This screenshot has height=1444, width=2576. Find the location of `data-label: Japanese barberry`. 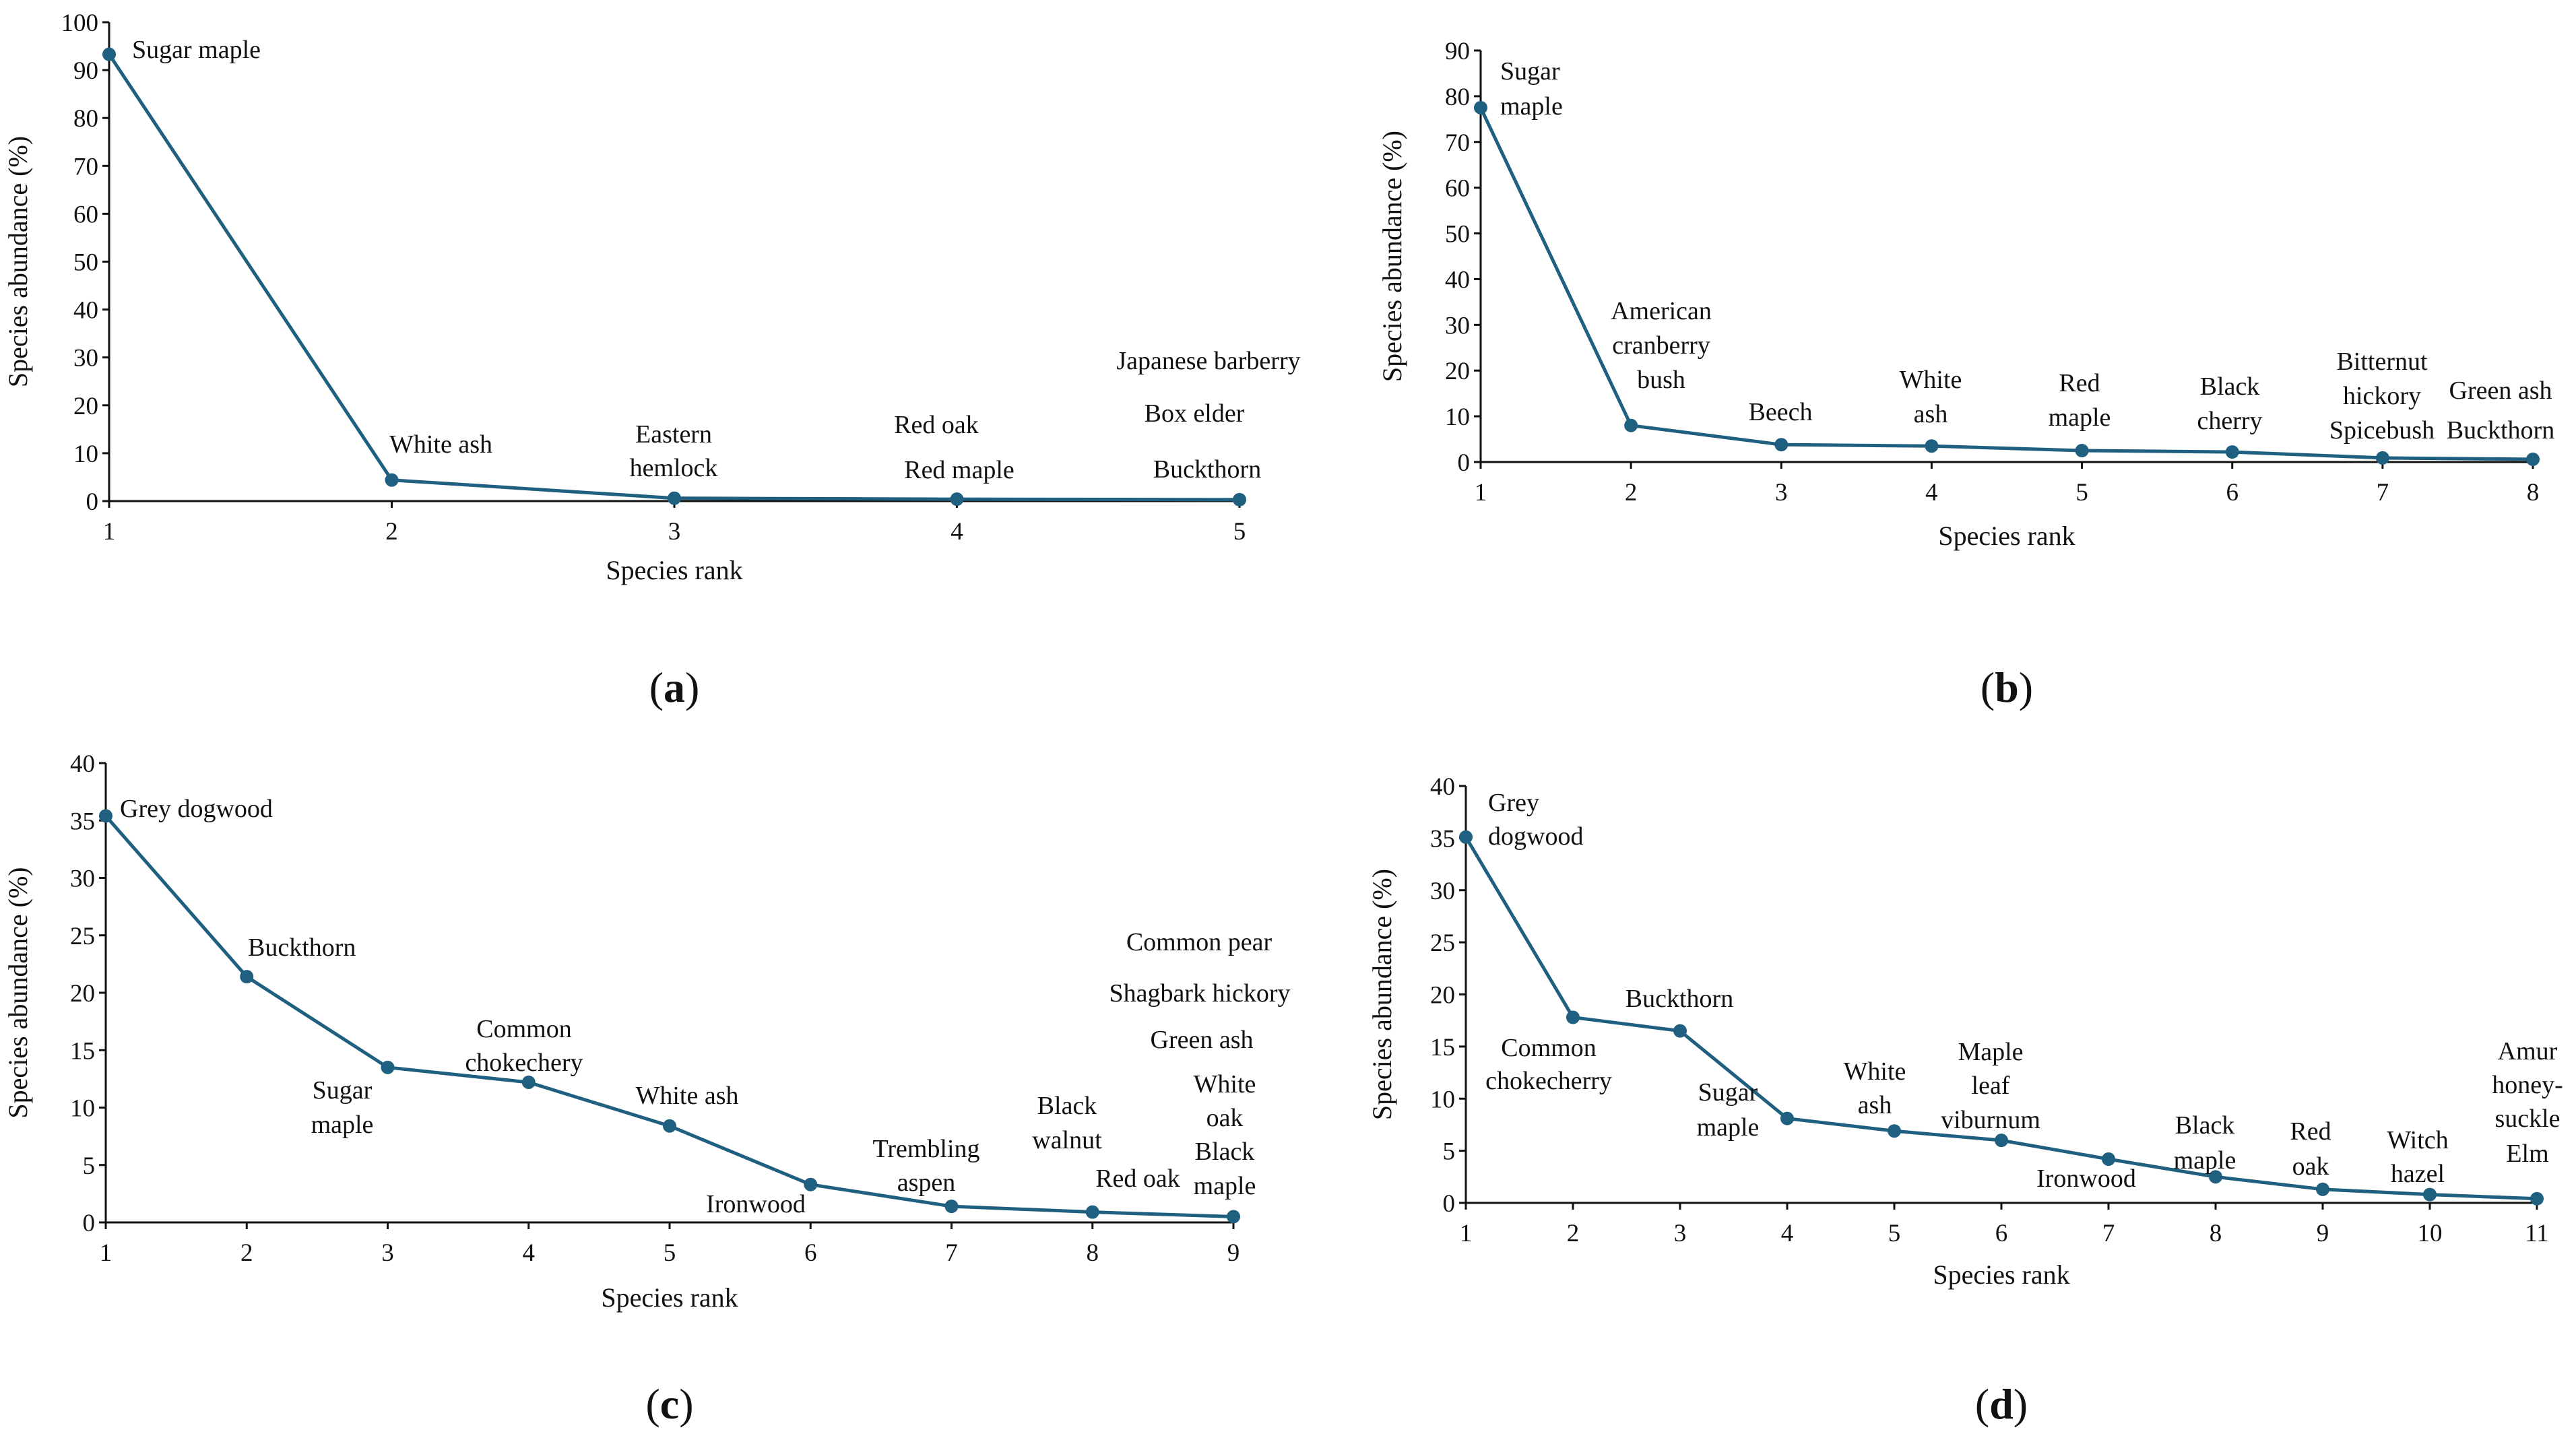

data-label: Japanese barberry is located at coordinates (1208, 361).